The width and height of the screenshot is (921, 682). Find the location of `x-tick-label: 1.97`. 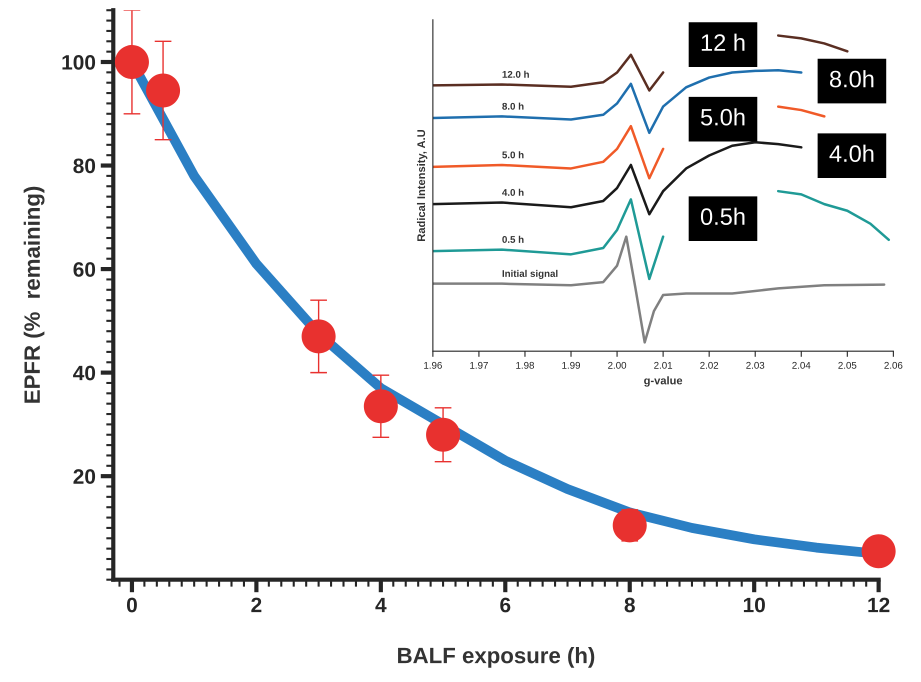

x-tick-label: 1.97 is located at coordinates (479, 365).